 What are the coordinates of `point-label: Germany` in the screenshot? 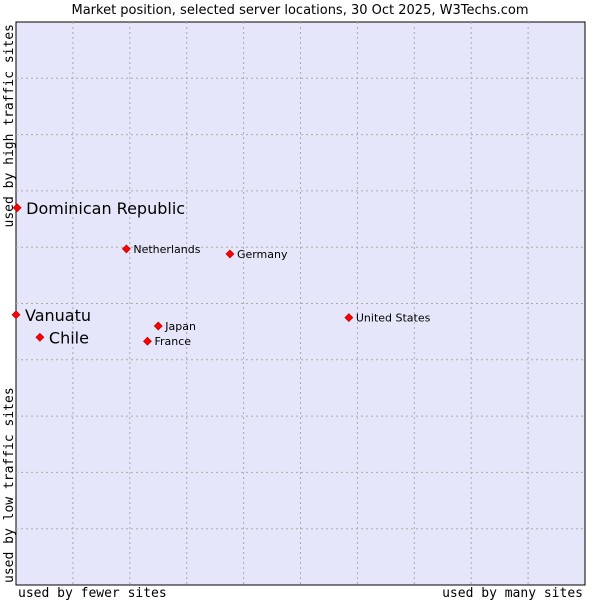 It's located at (262, 254).